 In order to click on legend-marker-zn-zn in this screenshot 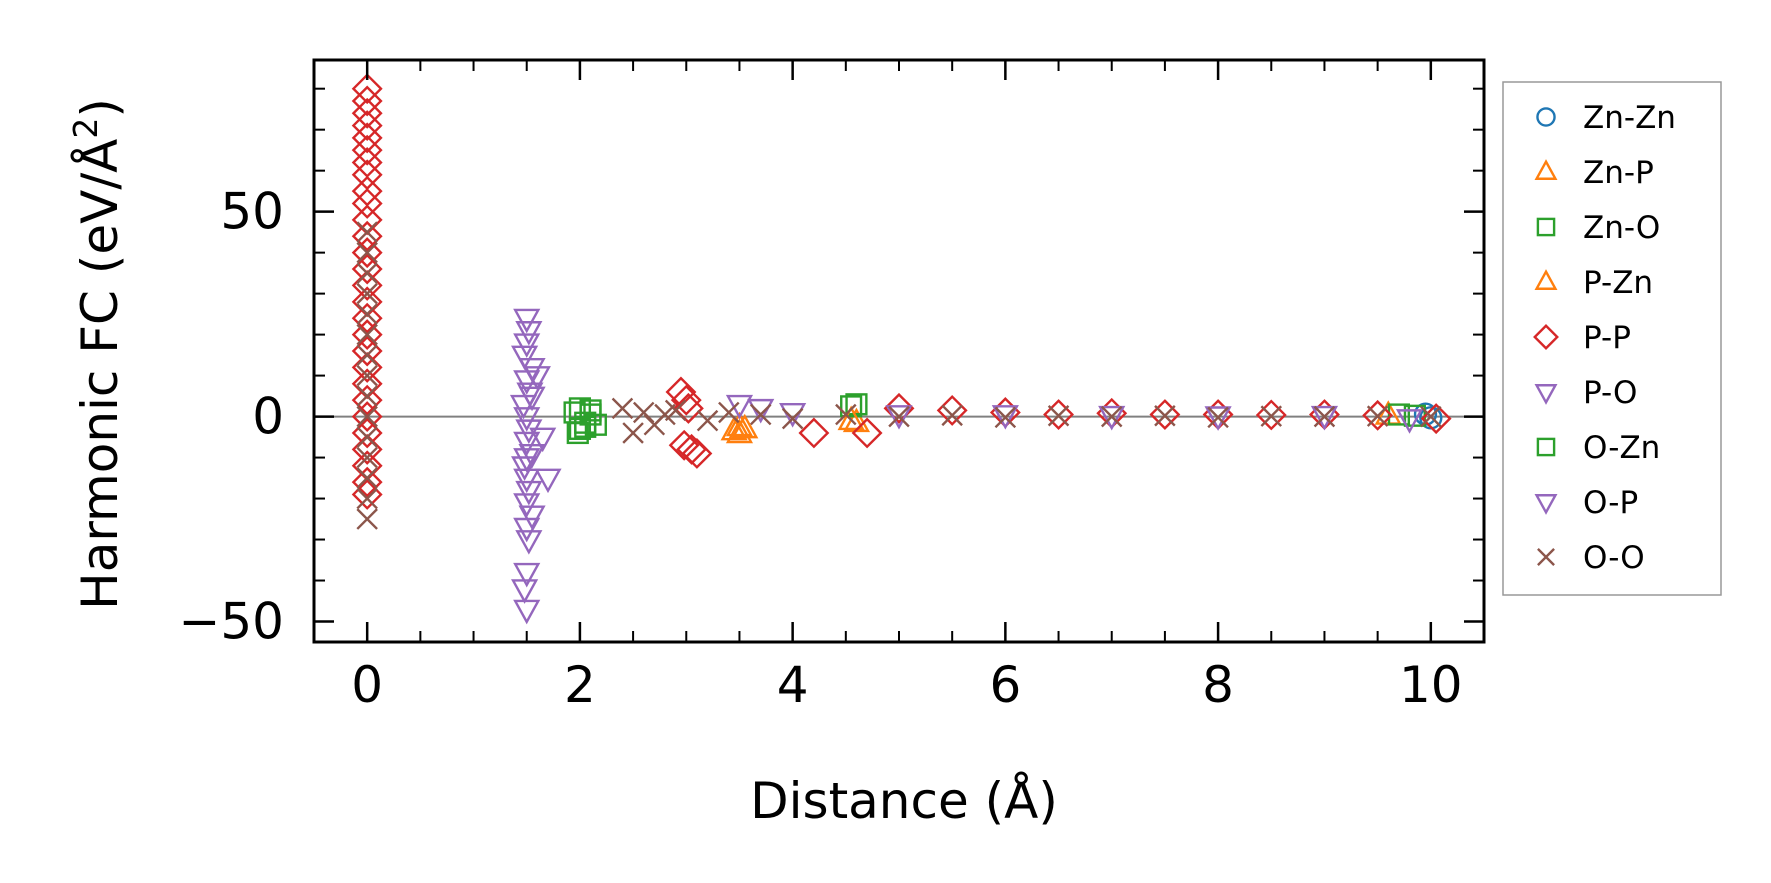, I will do `click(1546, 117)`.